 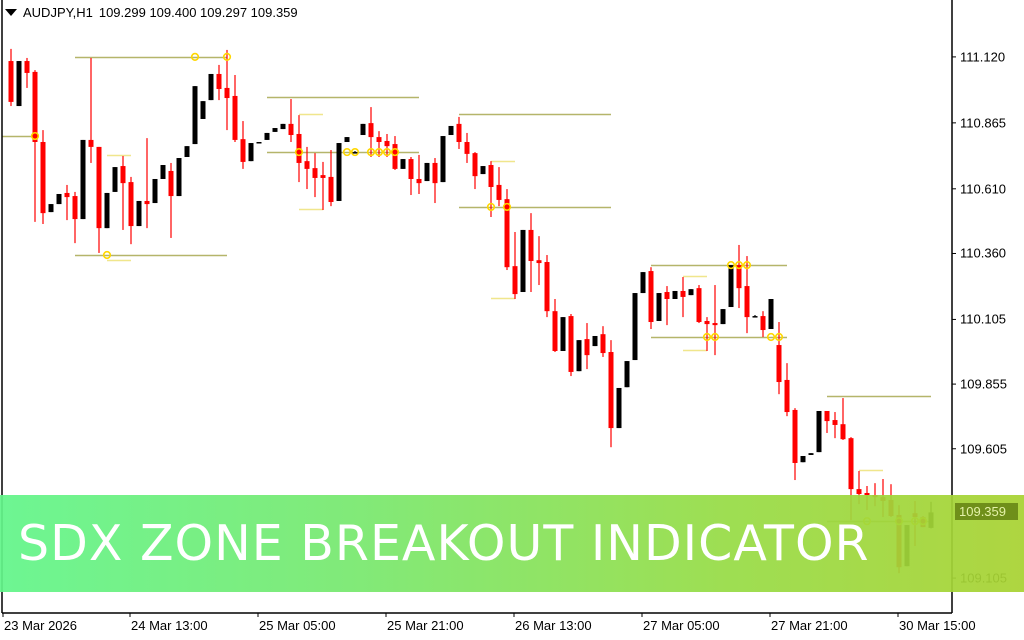 What do you see at coordinates (11, 12) in the screenshot?
I see `dropdown-triangle-icon` at bounding box center [11, 12].